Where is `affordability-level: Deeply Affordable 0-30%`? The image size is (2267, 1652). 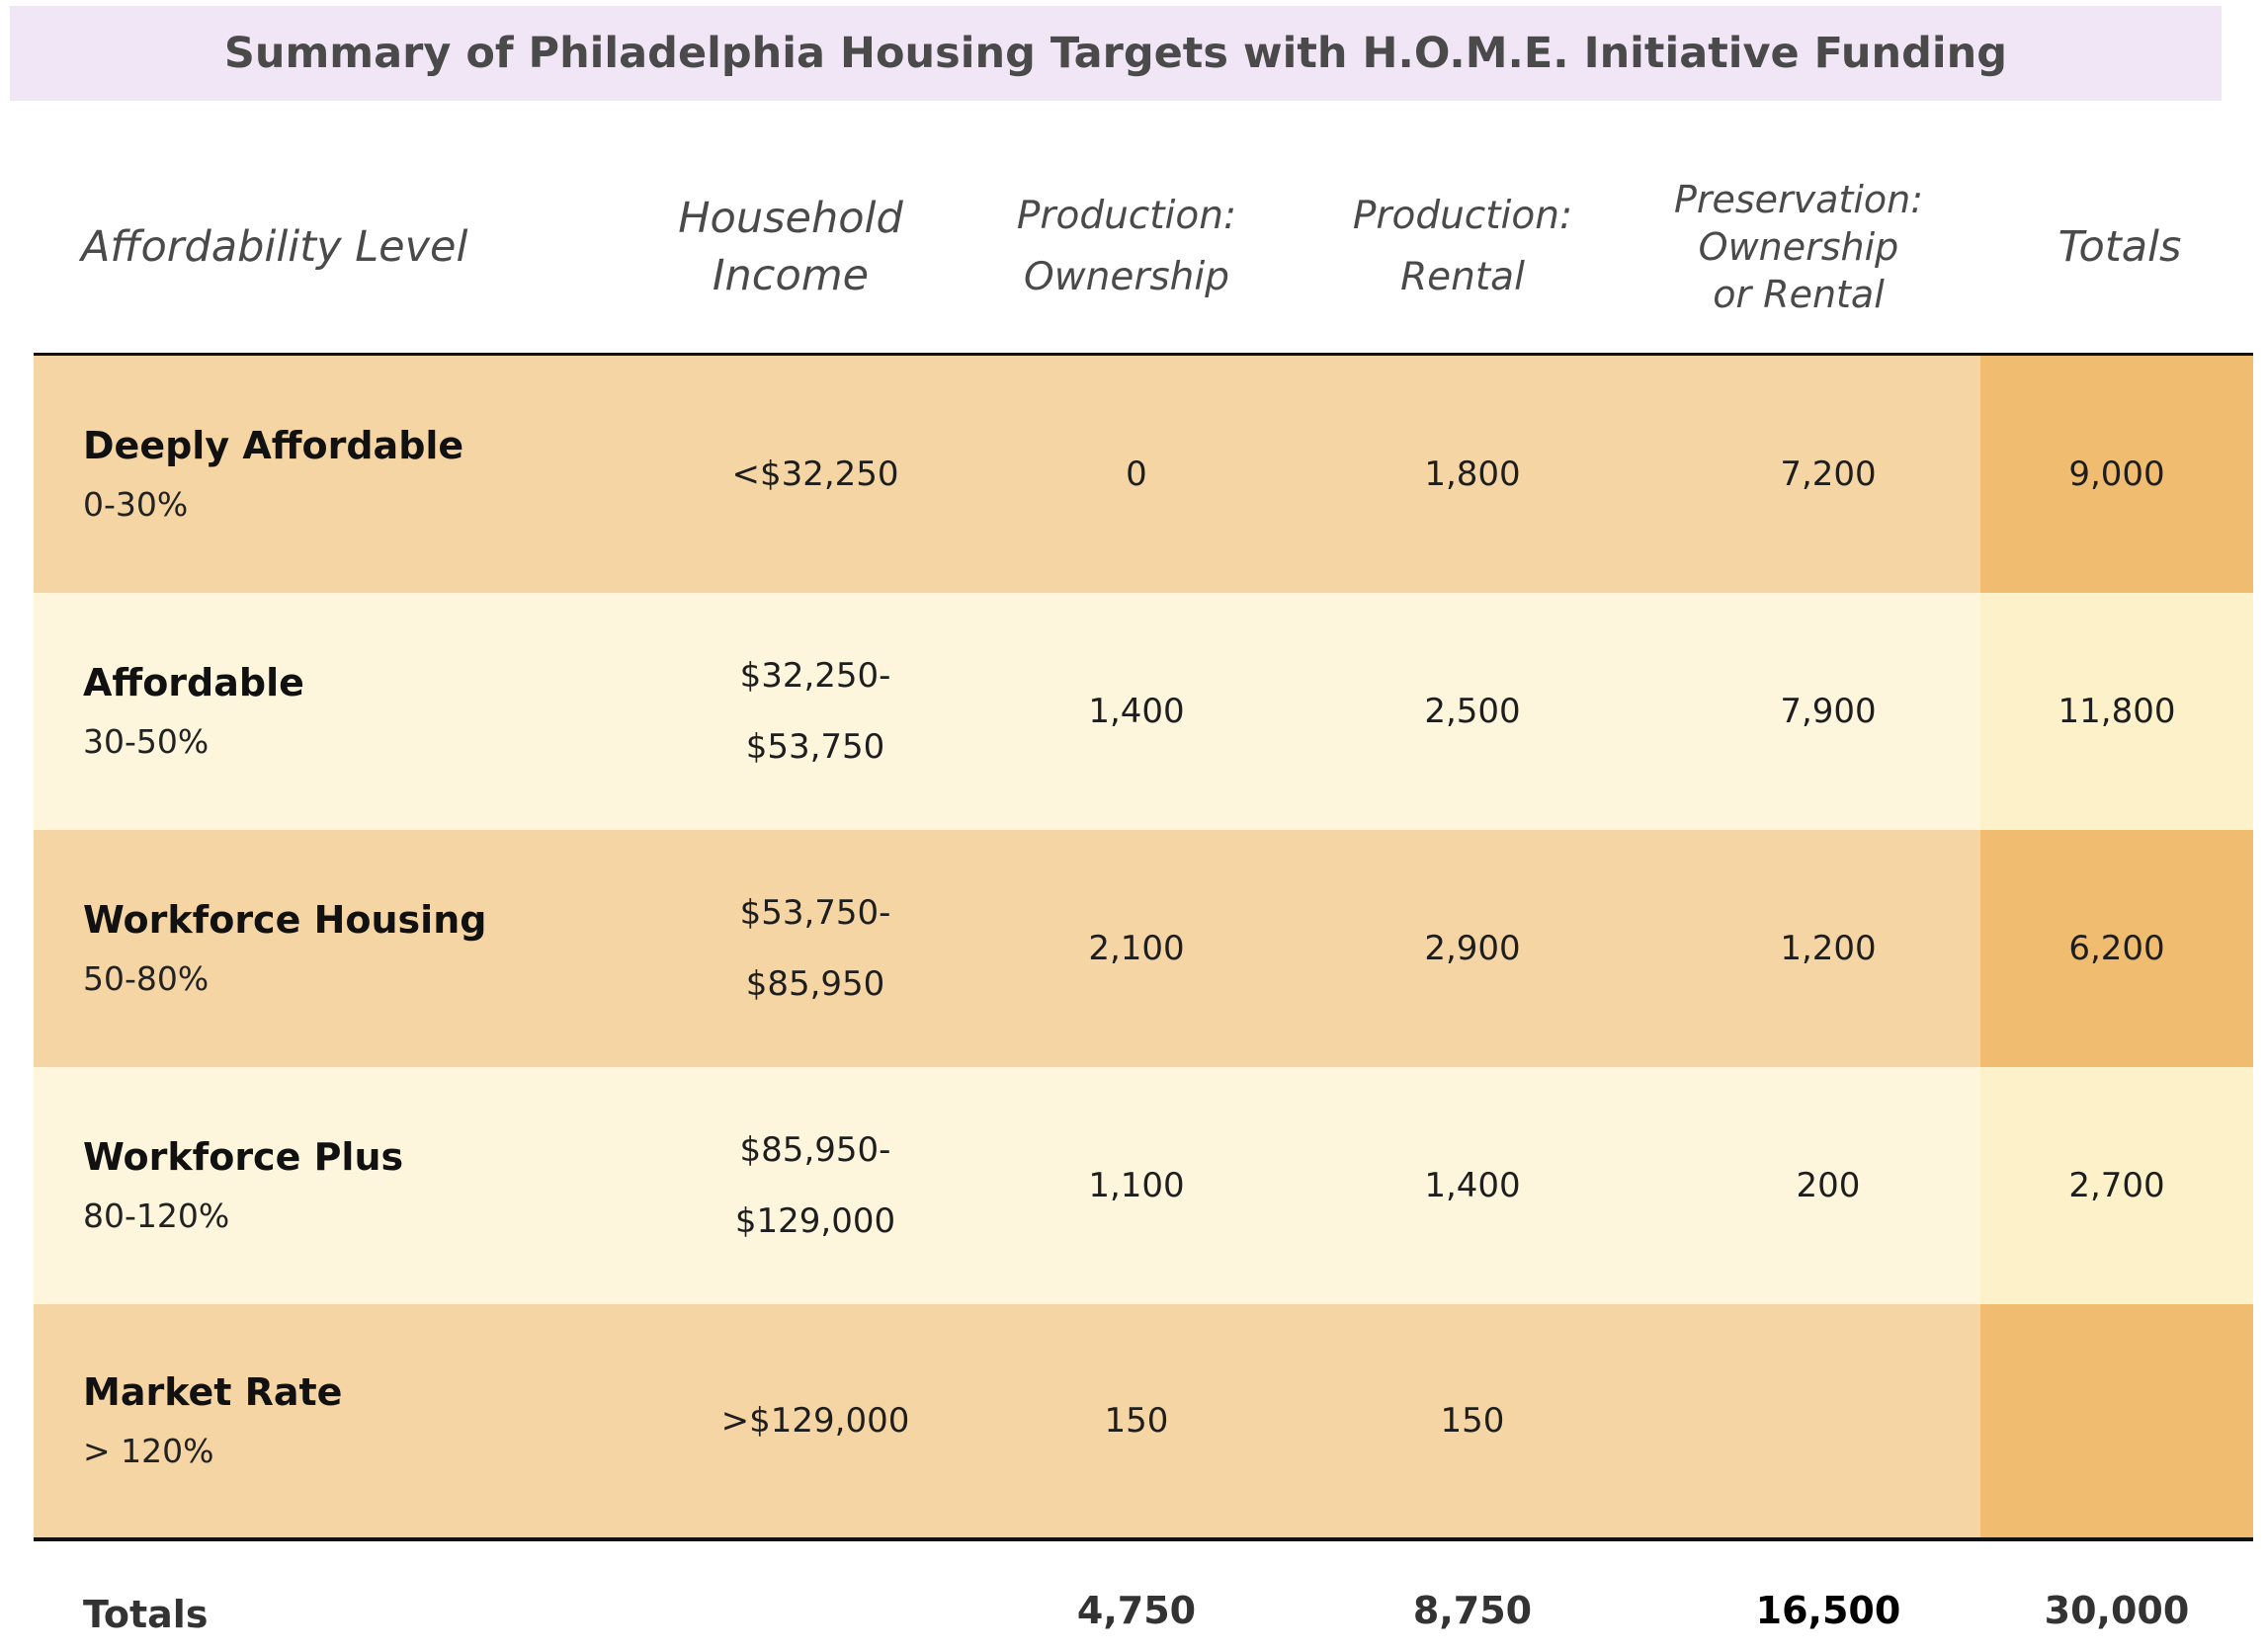 affordability-level: Deeply Affordable 0-30% is located at coordinates (273, 474).